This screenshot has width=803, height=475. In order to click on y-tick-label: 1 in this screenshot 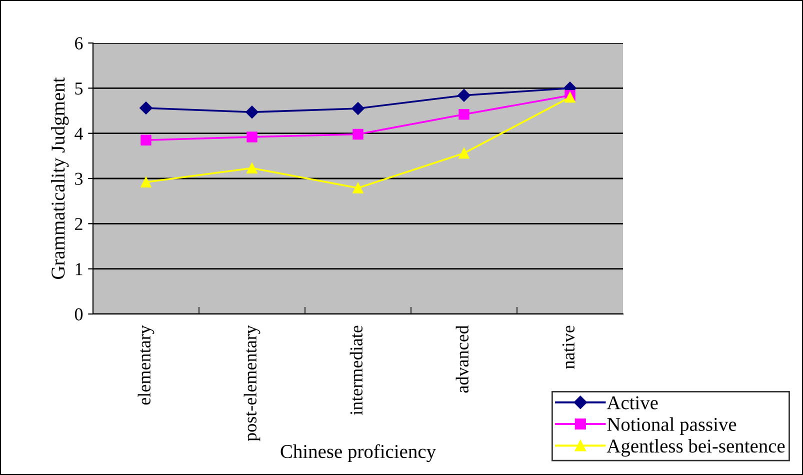, I will do `click(79, 269)`.